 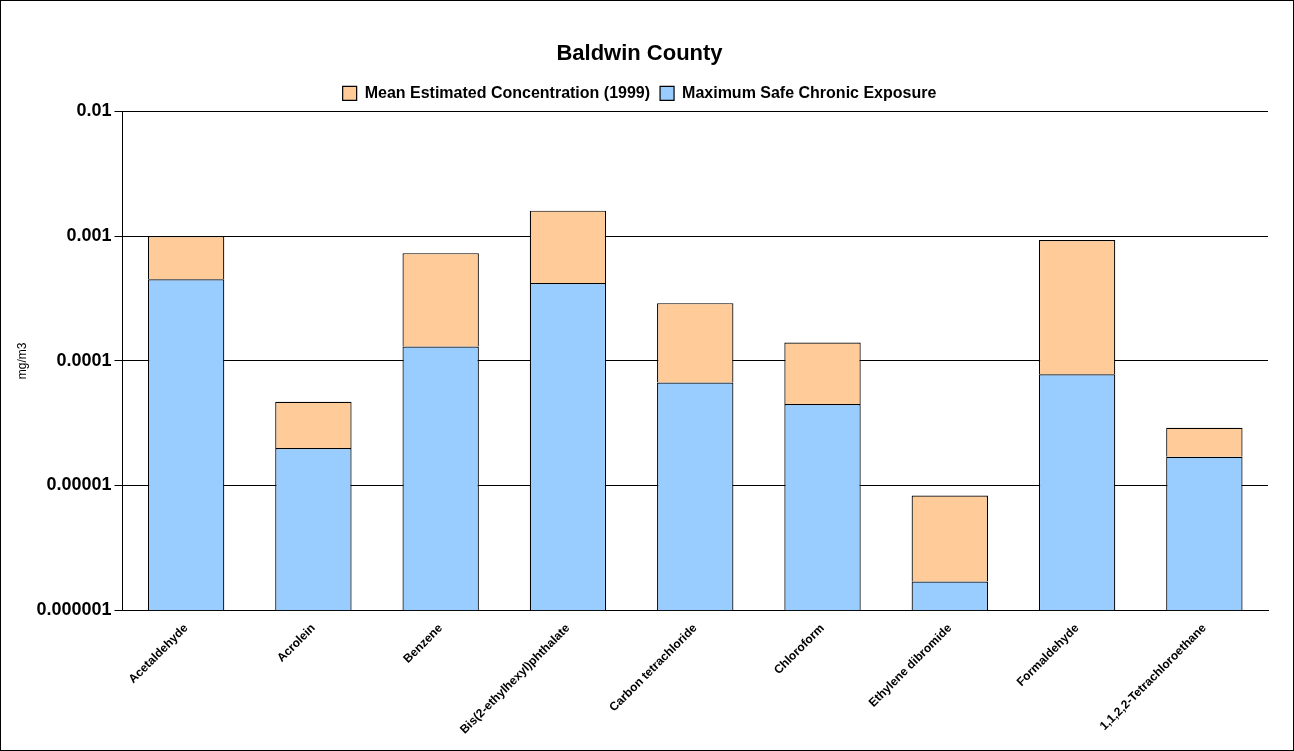 I want to click on legend-label: Mean Estimated Concentration (1999), so click(x=507, y=92).